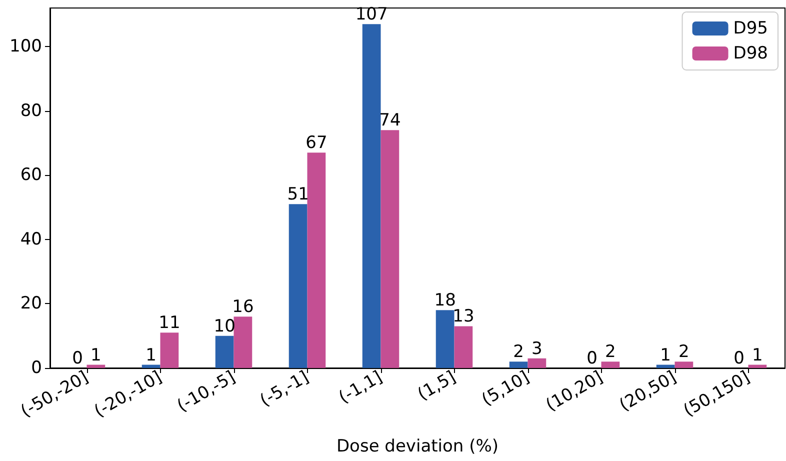 This screenshot has width=786, height=461. I want to click on data-label: 51, so click(298, 194).